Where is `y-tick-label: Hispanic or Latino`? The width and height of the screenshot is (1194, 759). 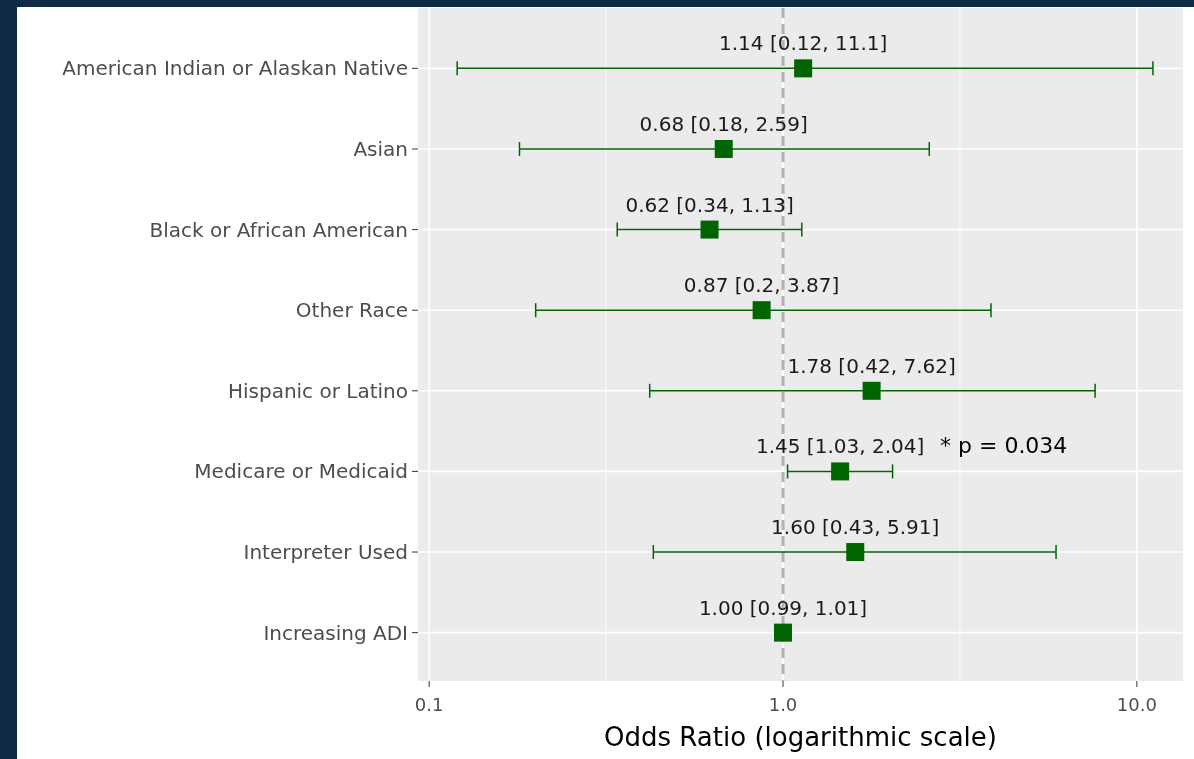 y-tick-label: Hispanic or Latino is located at coordinates (317, 390).